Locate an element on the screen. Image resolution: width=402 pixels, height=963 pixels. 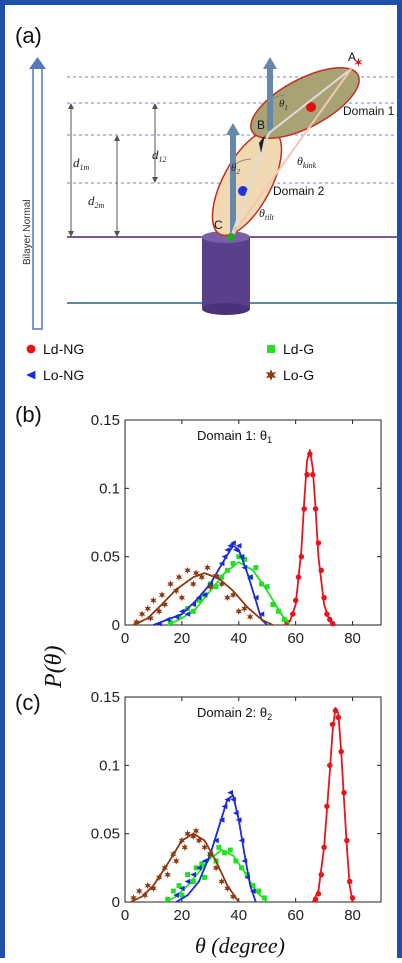
legend-marker-lo-g is located at coordinates (271, 375).